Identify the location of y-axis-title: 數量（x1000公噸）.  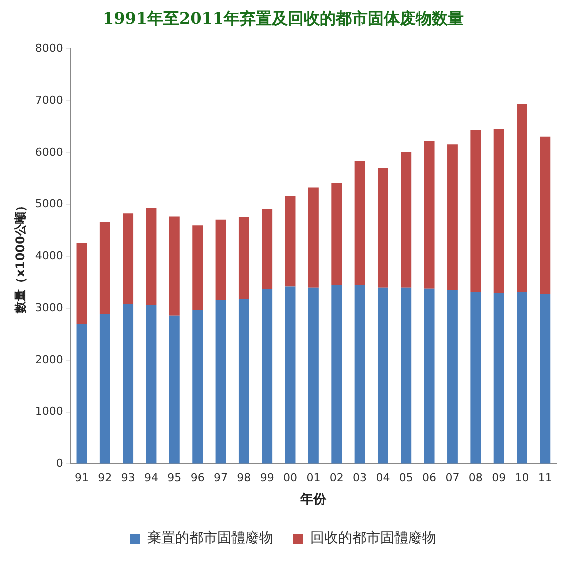
(20, 257).